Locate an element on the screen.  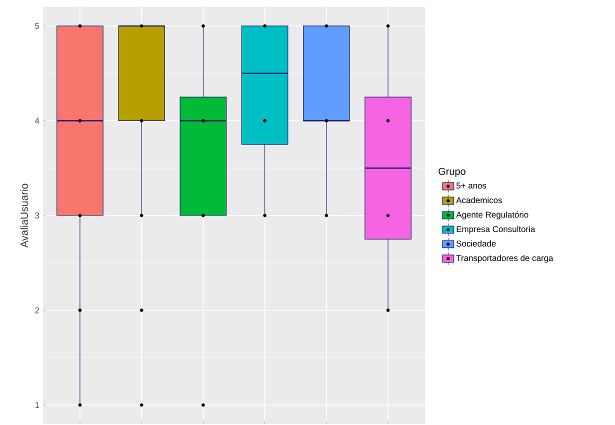
y-tick-label: 3 is located at coordinates (37, 215).